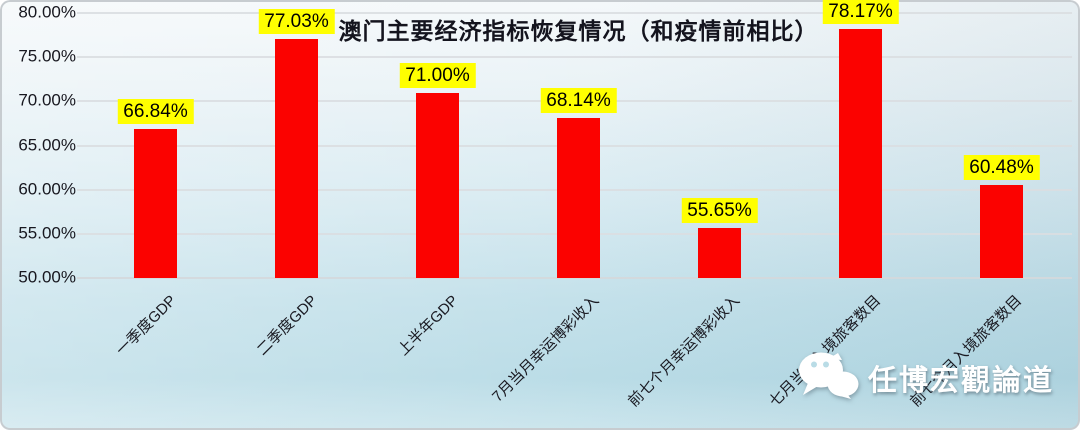 The height and width of the screenshot is (430, 1080). I want to click on value-label: 68.14%, so click(578, 100).